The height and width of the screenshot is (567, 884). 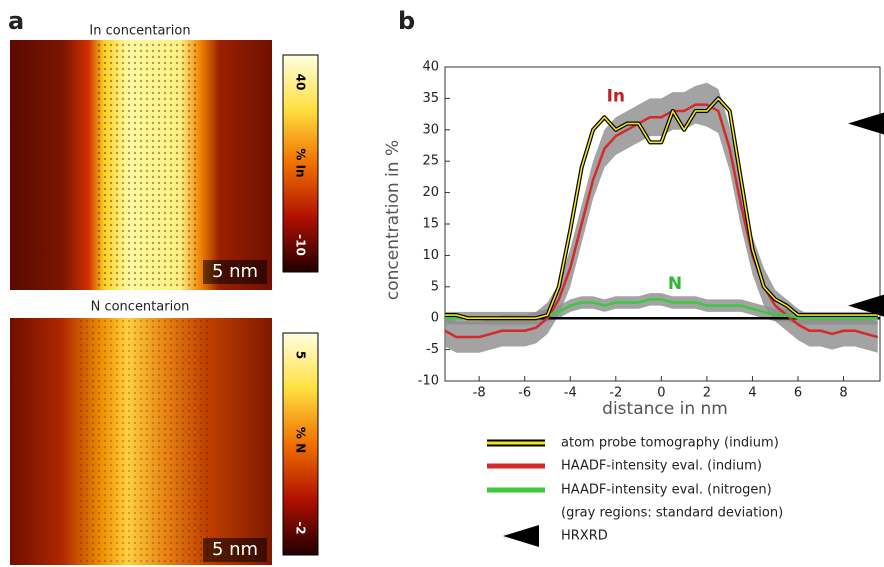 I want to click on y-axis-label: concentration in %, so click(x=393, y=220).